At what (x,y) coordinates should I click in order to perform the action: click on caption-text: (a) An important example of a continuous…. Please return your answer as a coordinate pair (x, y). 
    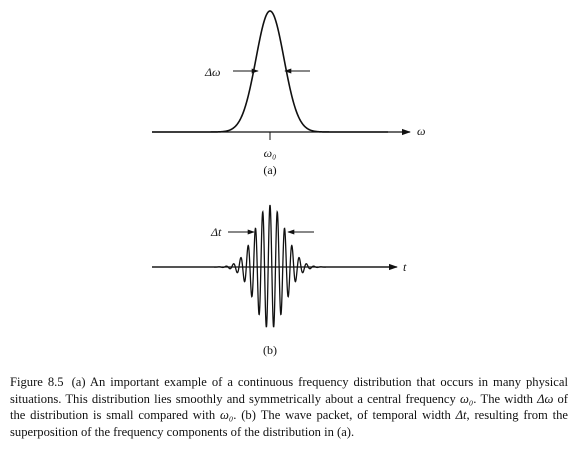
    Looking at the image, I should click on (289, 407).